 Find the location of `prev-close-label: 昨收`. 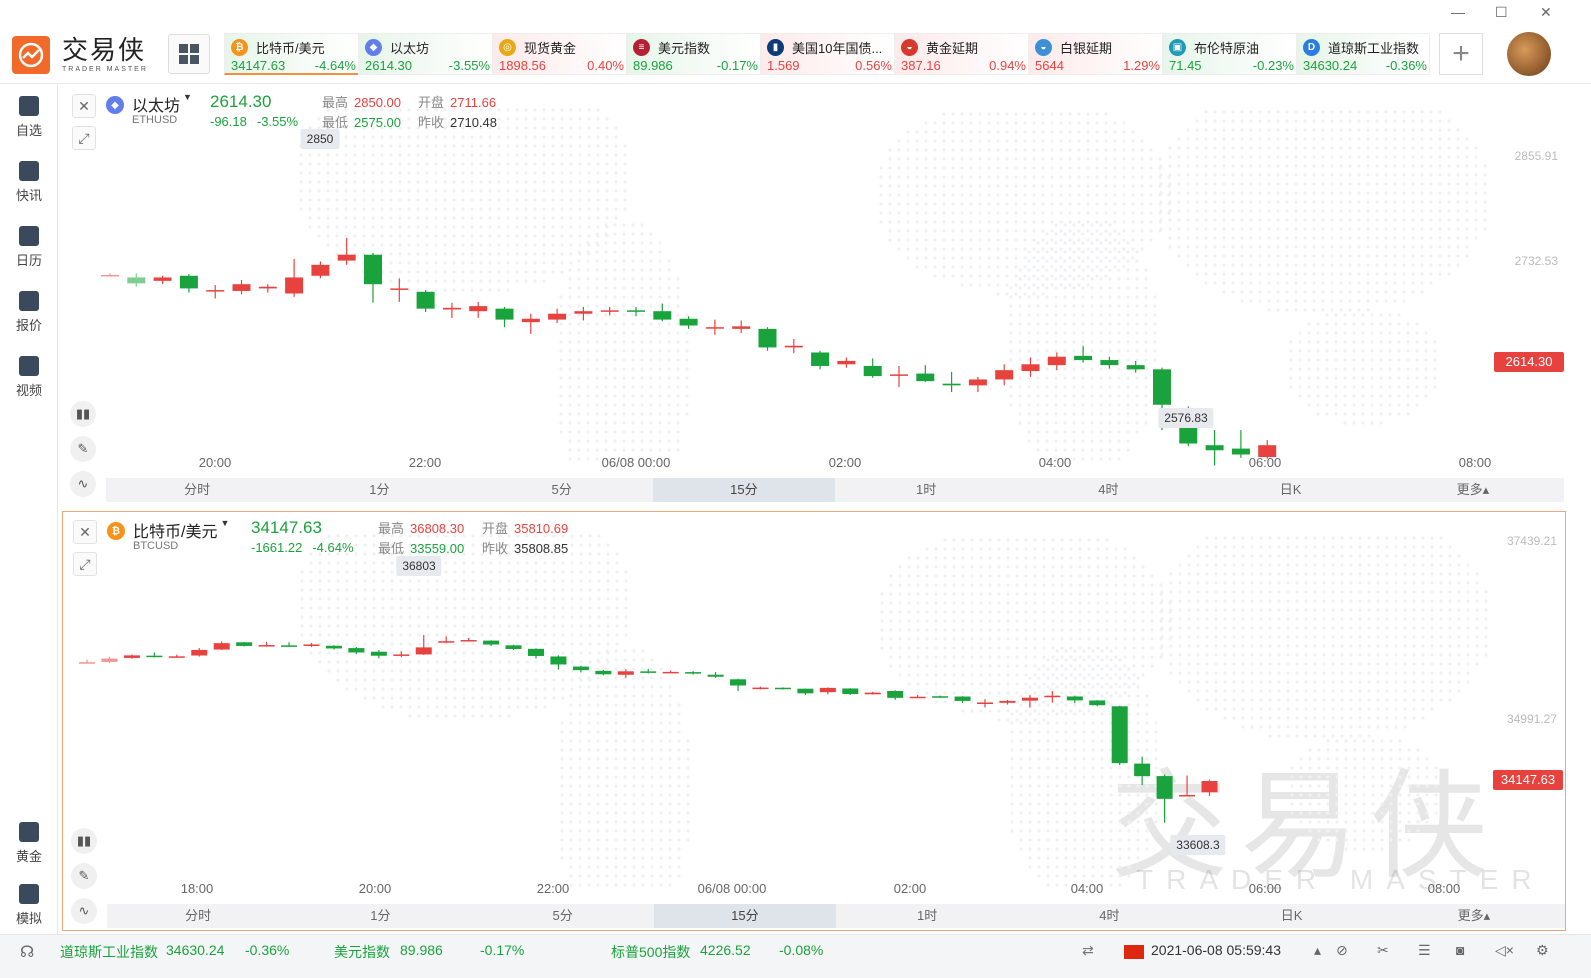

prev-close-label: 昨收 is located at coordinates (431, 122).